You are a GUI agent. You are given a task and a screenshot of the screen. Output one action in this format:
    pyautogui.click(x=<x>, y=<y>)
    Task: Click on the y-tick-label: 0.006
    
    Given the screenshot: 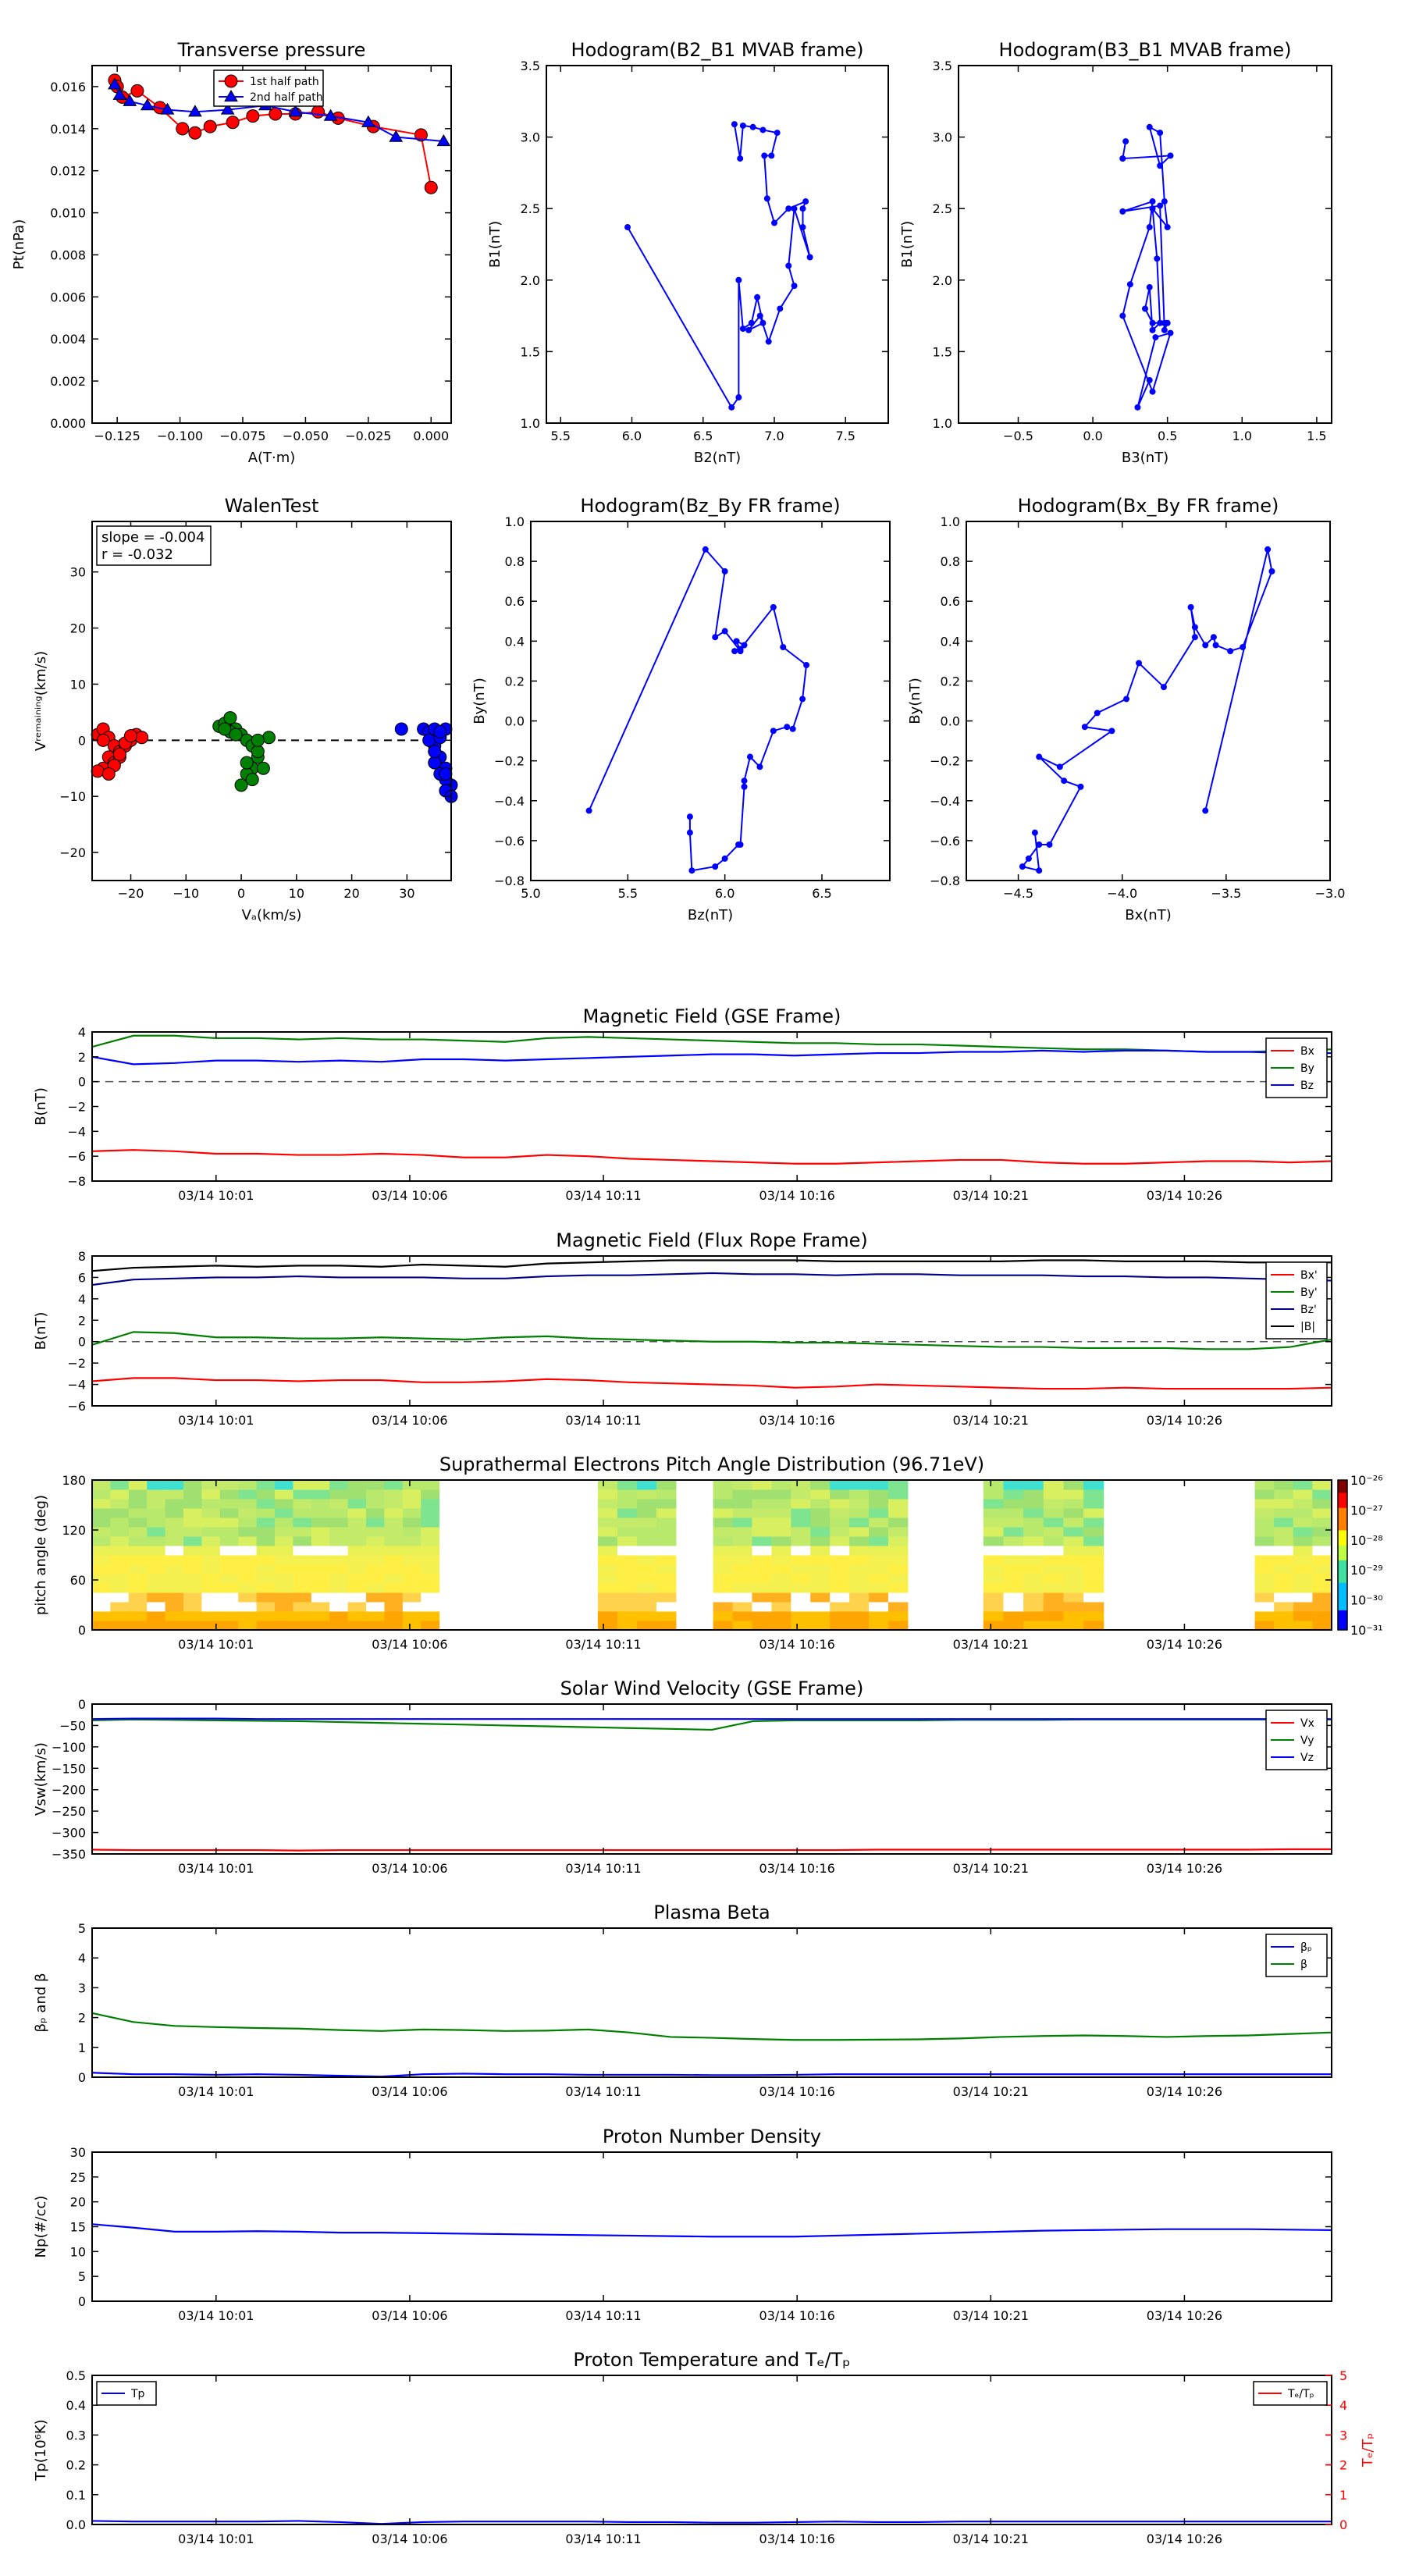 What is the action you would take?
    pyautogui.click(x=68, y=297)
    